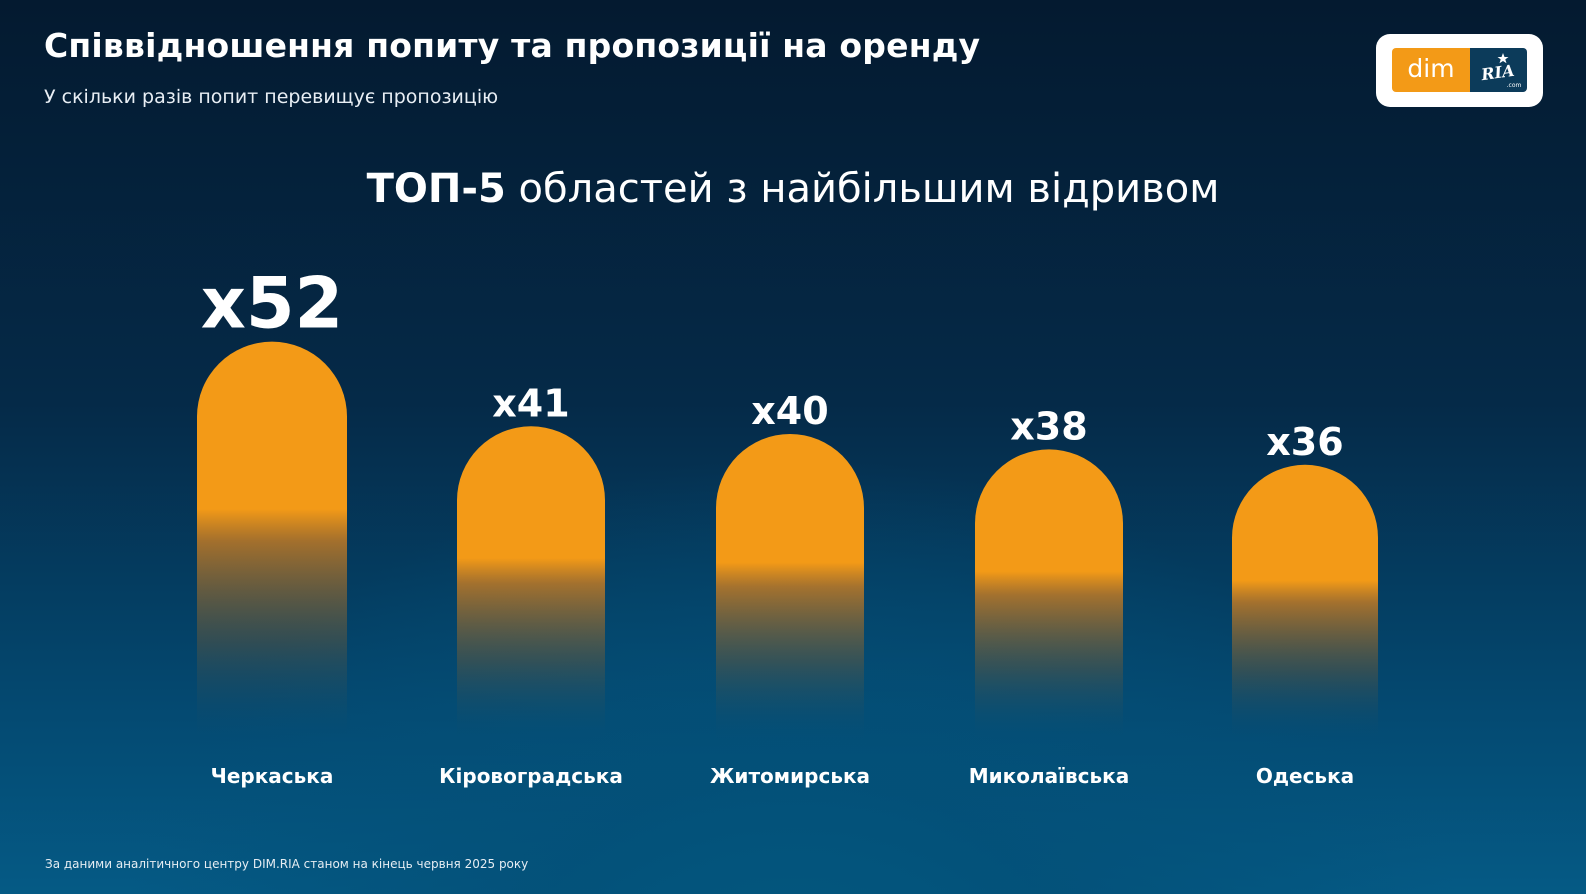  I want to click on logo-ria-text: RIA, so click(1497, 73).